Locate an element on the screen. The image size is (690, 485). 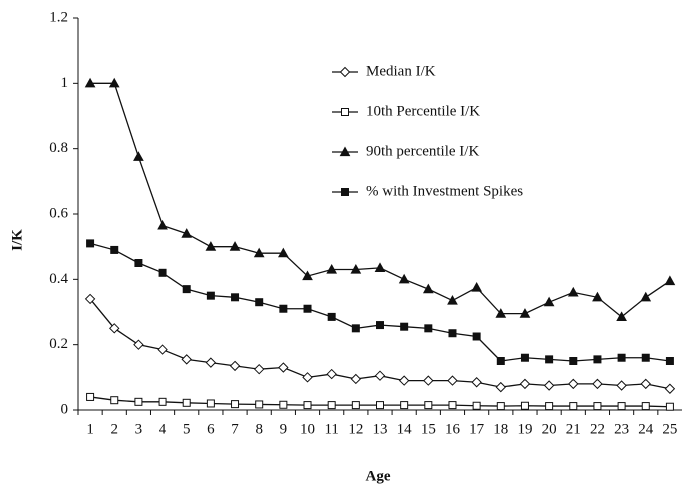
y-tick-label: 0.4 is located at coordinates (58, 279).